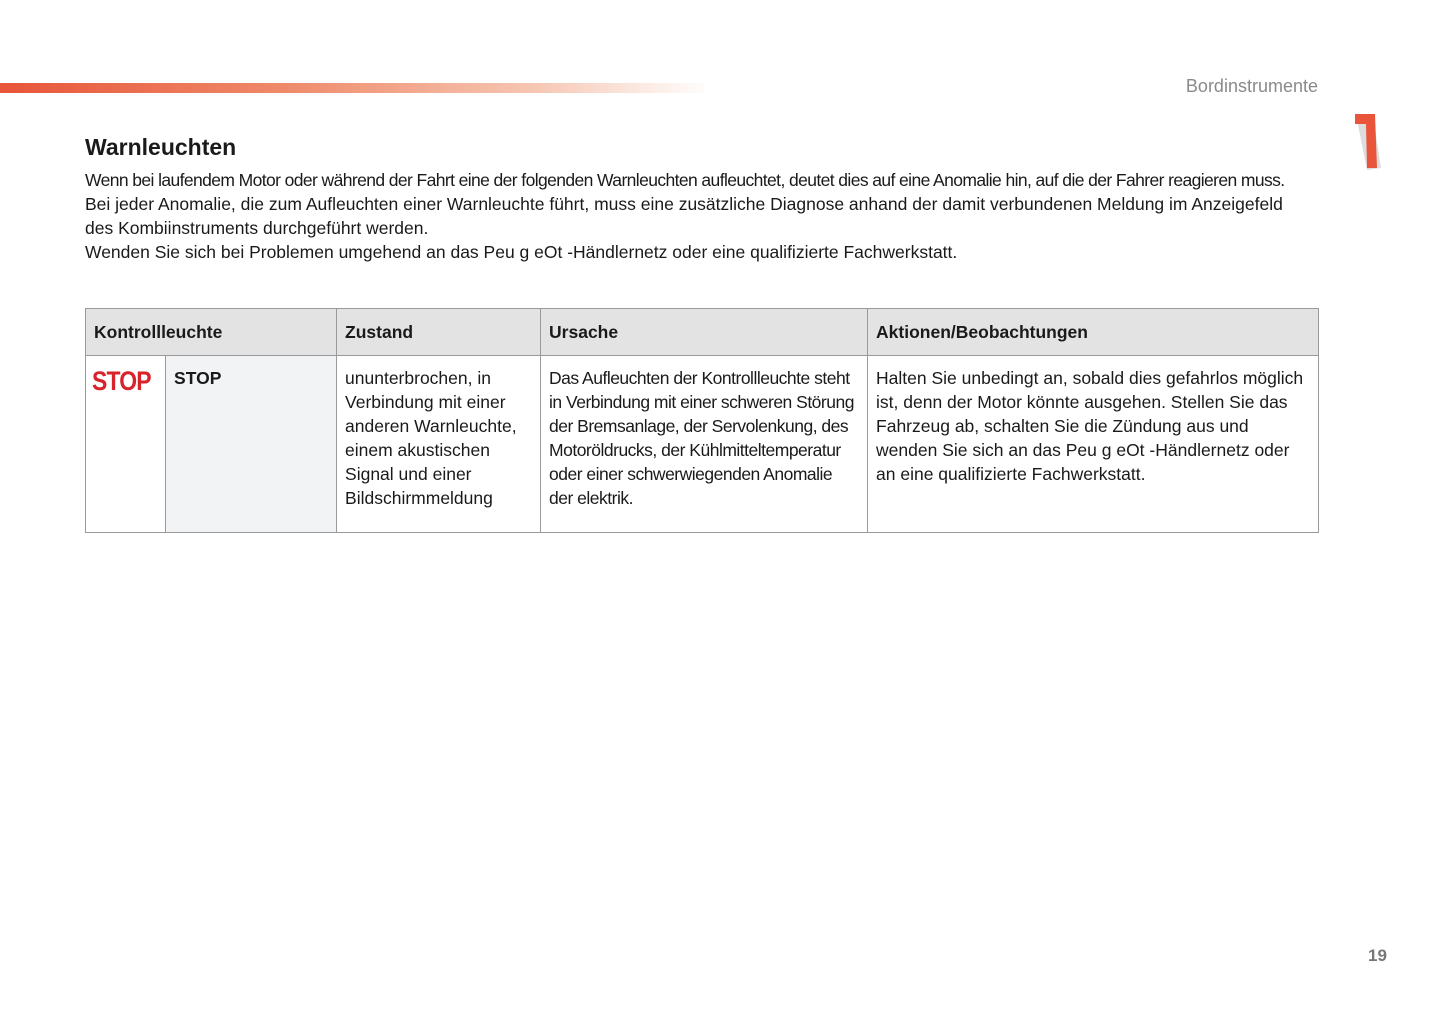  Describe the element at coordinates (1093, 332) in the screenshot. I see `header-aktionen: Aktionen/Beobachtungen` at that location.